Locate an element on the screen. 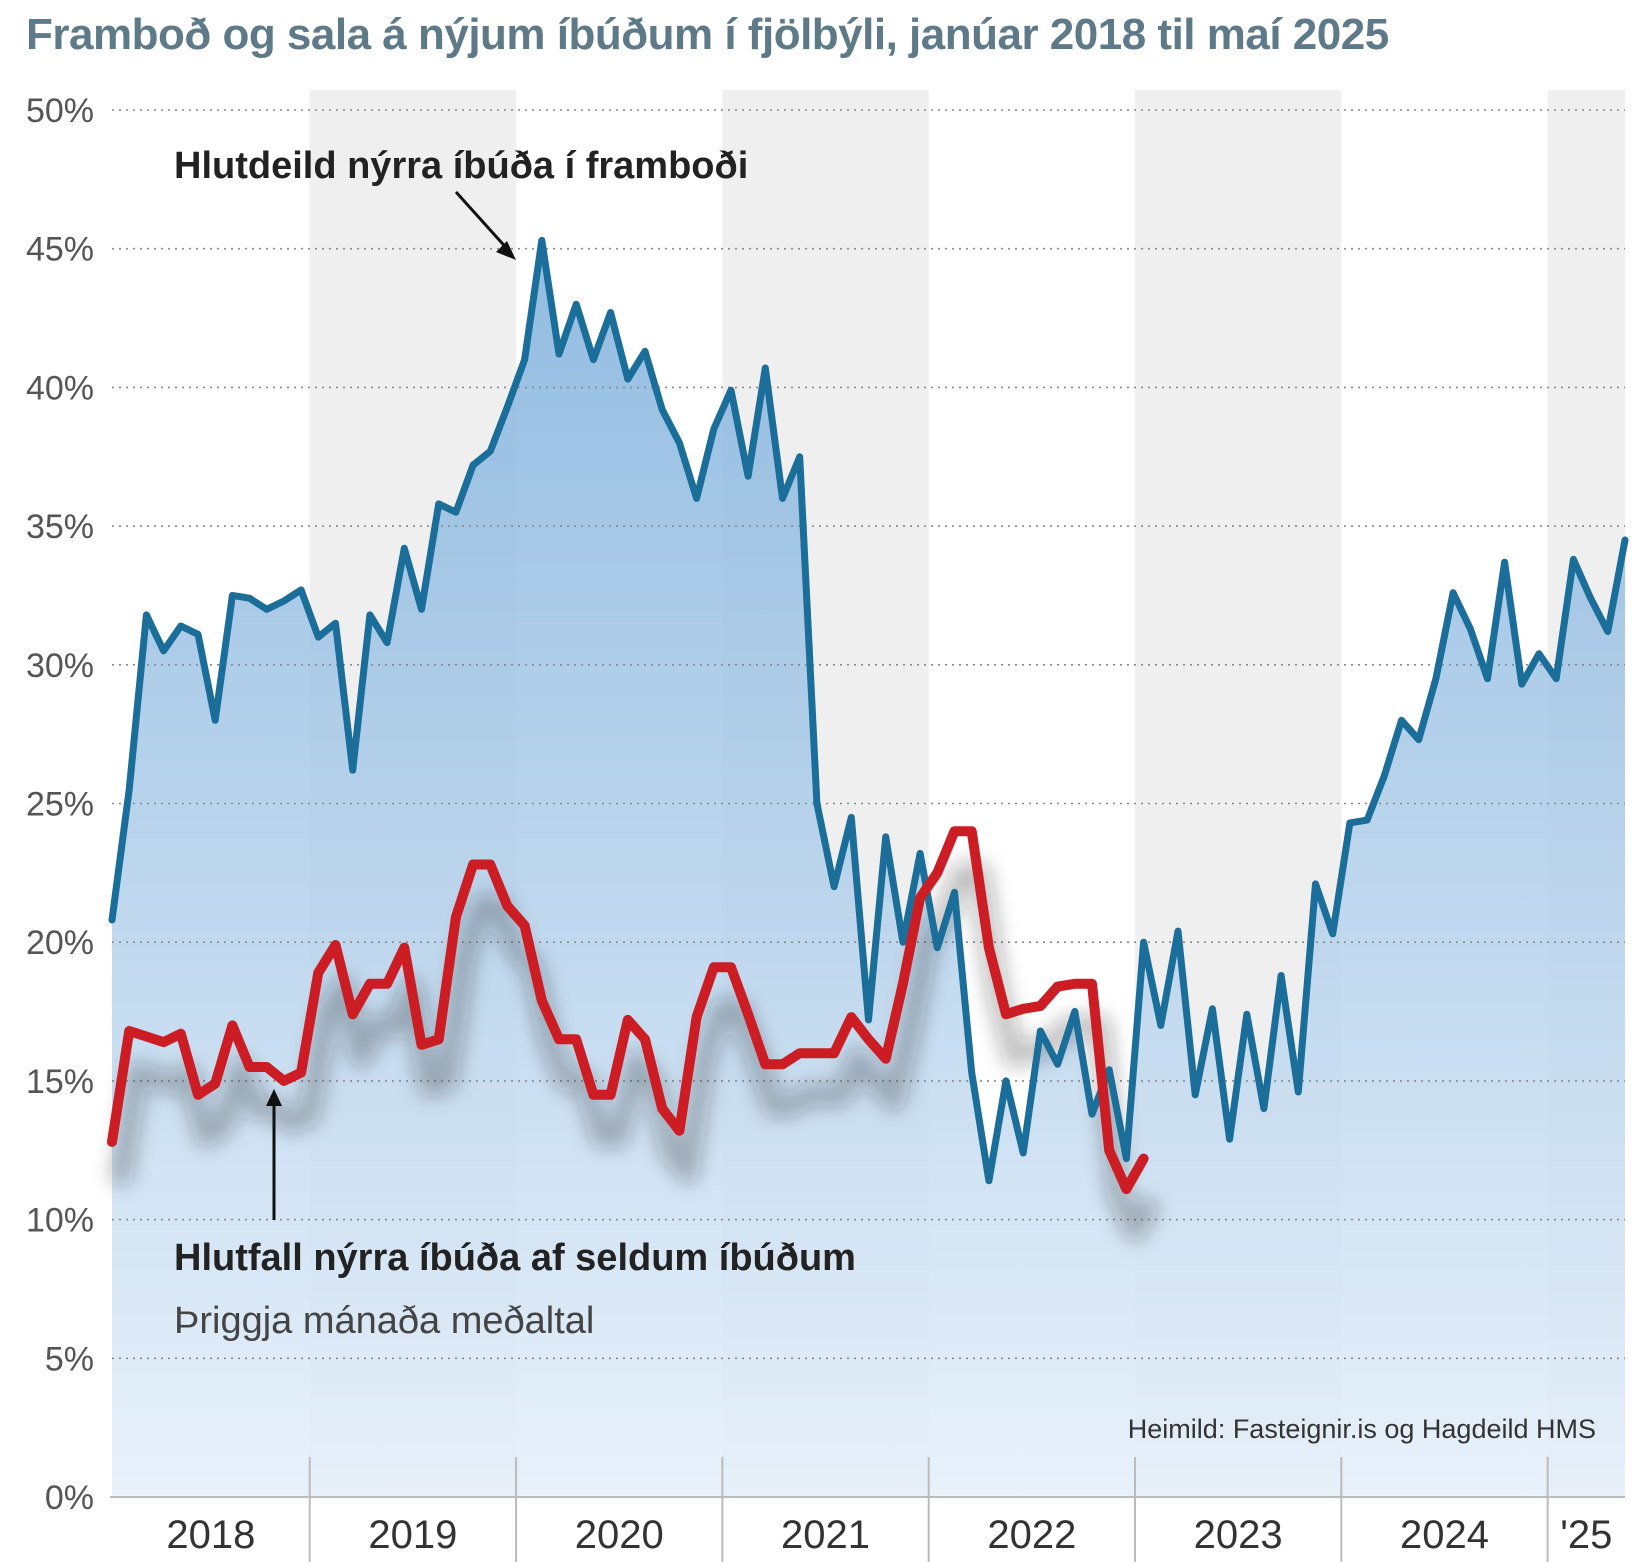 The width and height of the screenshot is (1640, 1562). x-axis: 2018 2019 2020 2021 2022 2023 2024 '25 is located at coordinates (867, 1509).